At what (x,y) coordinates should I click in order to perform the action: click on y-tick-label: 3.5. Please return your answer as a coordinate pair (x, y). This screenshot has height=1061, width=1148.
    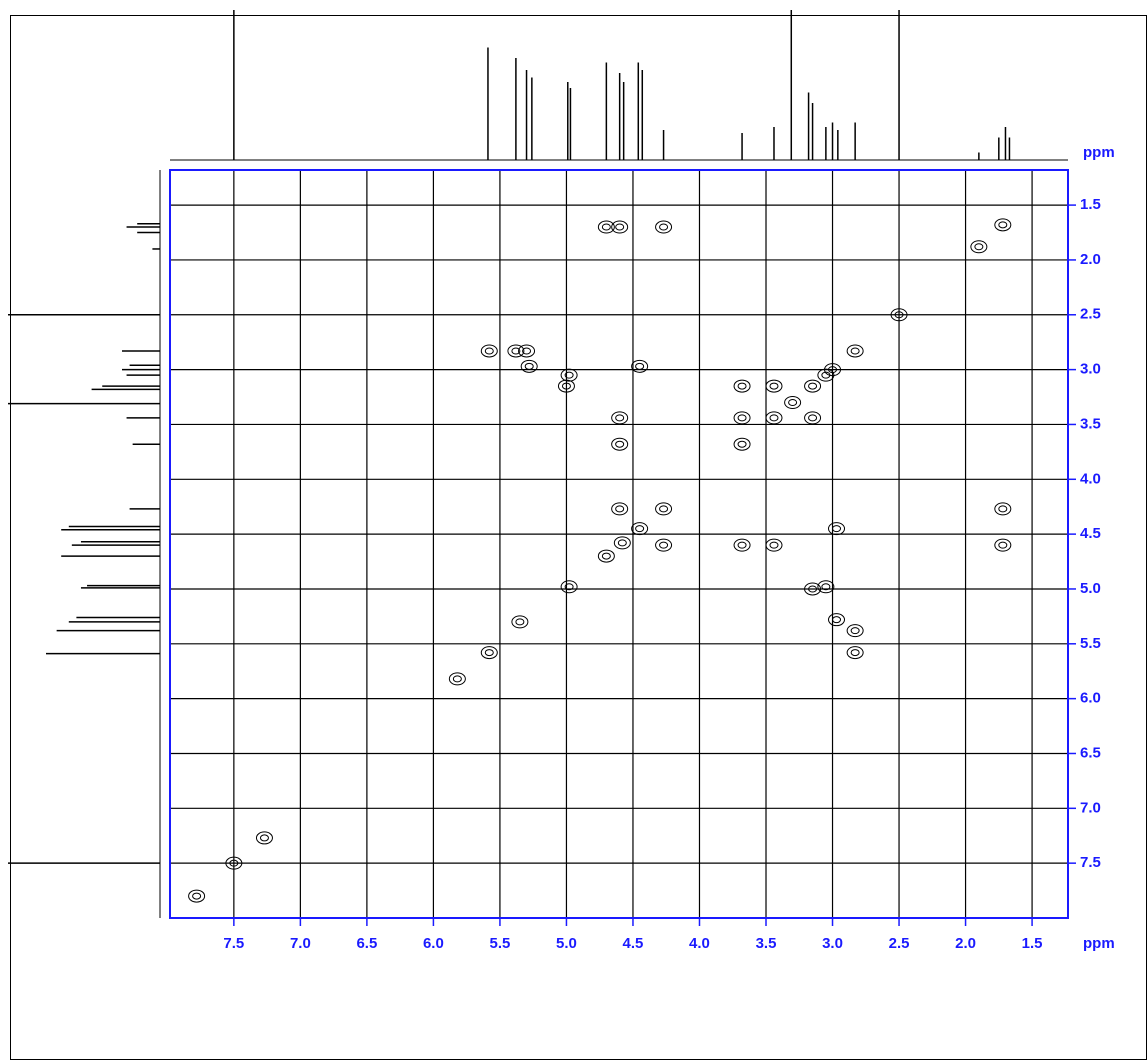
    Looking at the image, I should click on (1090, 423).